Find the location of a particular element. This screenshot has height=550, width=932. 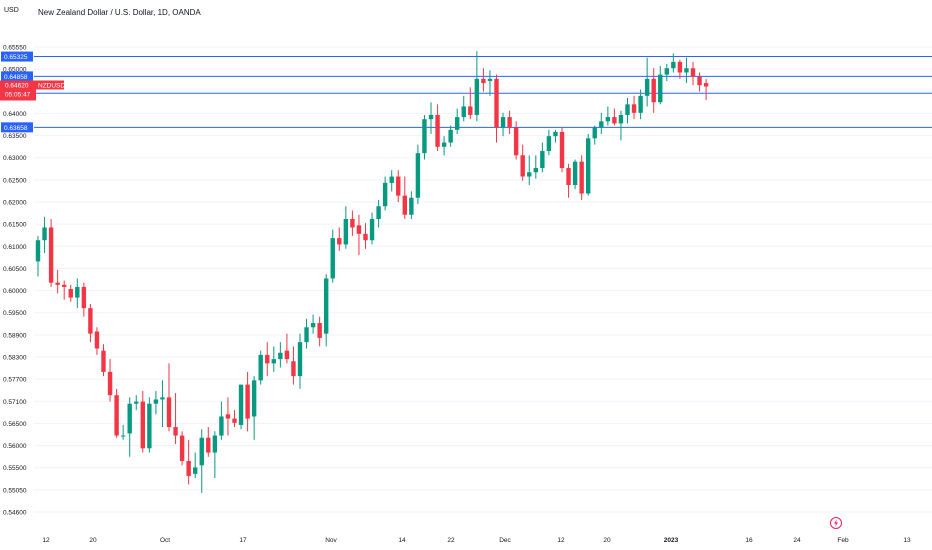

price-axis-tick: 0.61000 is located at coordinates (15, 247).